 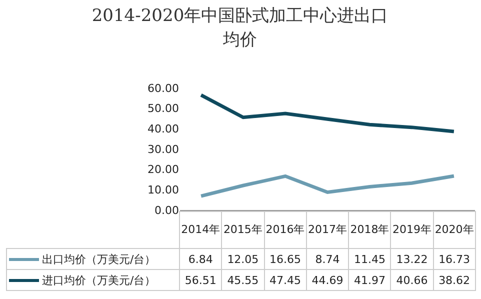 I want to click on y-tick-label: 50.00, so click(x=163, y=109).